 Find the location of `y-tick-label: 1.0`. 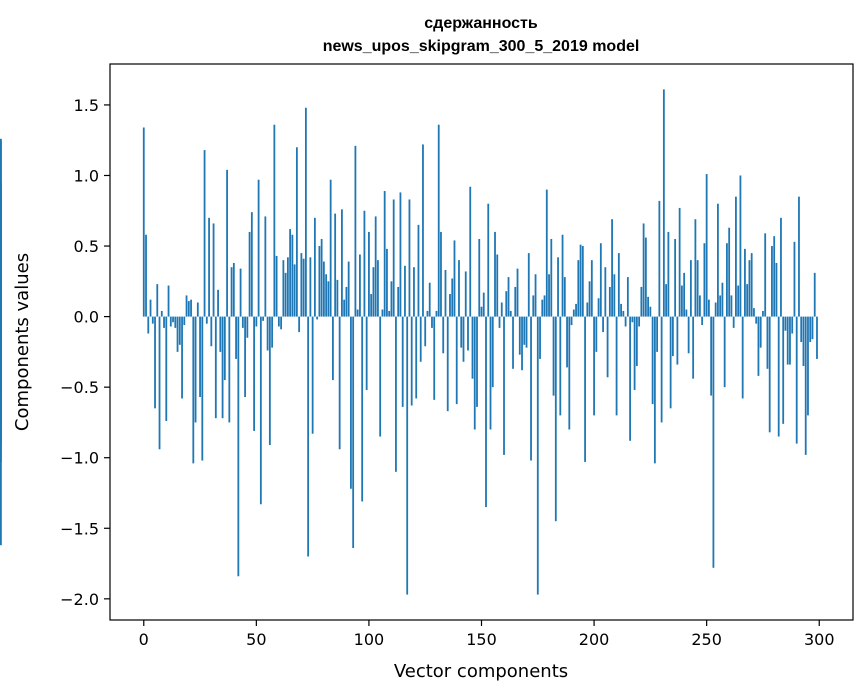

y-tick-label: 1.0 is located at coordinates (86, 175).